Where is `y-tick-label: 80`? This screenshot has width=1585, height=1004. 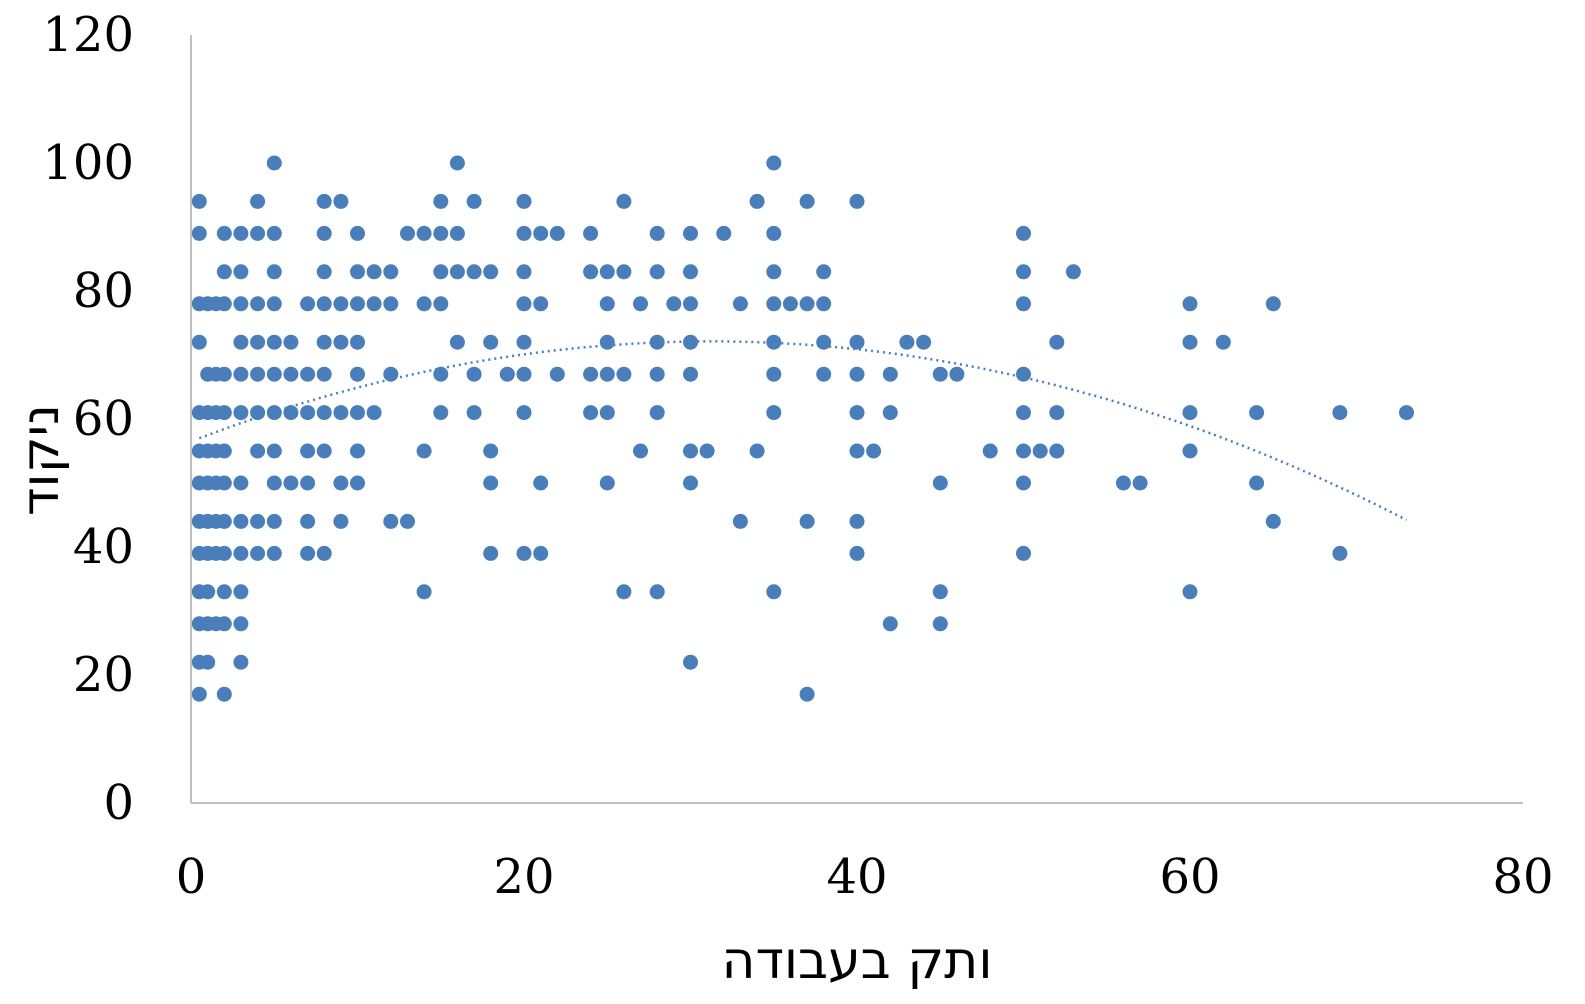
y-tick-label: 80 is located at coordinates (103, 291).